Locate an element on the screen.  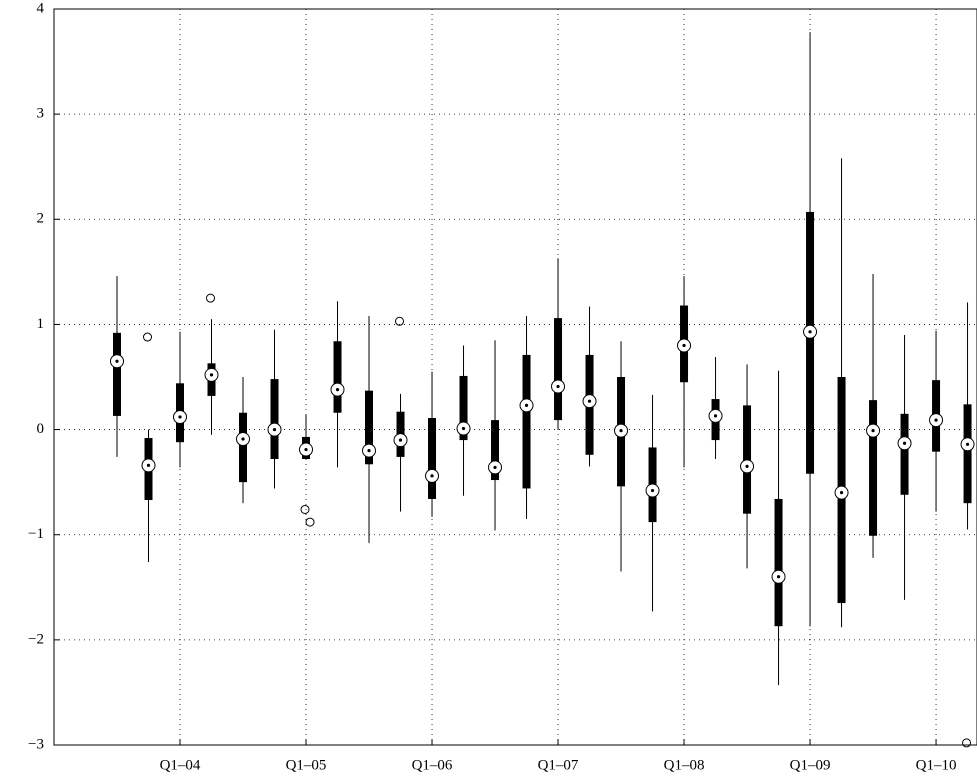
x-tick-label: Q1–08 is located at coordinates (684, 765).